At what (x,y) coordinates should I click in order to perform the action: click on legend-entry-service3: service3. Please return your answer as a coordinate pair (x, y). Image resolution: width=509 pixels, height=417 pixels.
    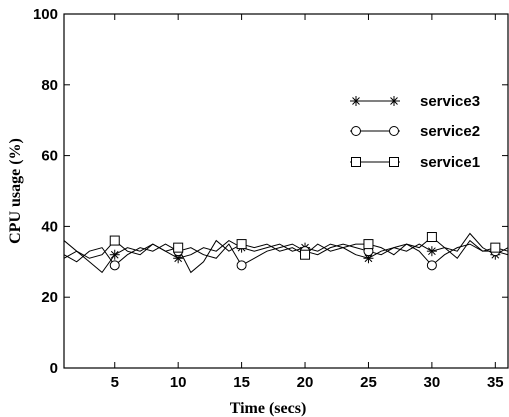
    Looking at the image, I should click on (415, 101).